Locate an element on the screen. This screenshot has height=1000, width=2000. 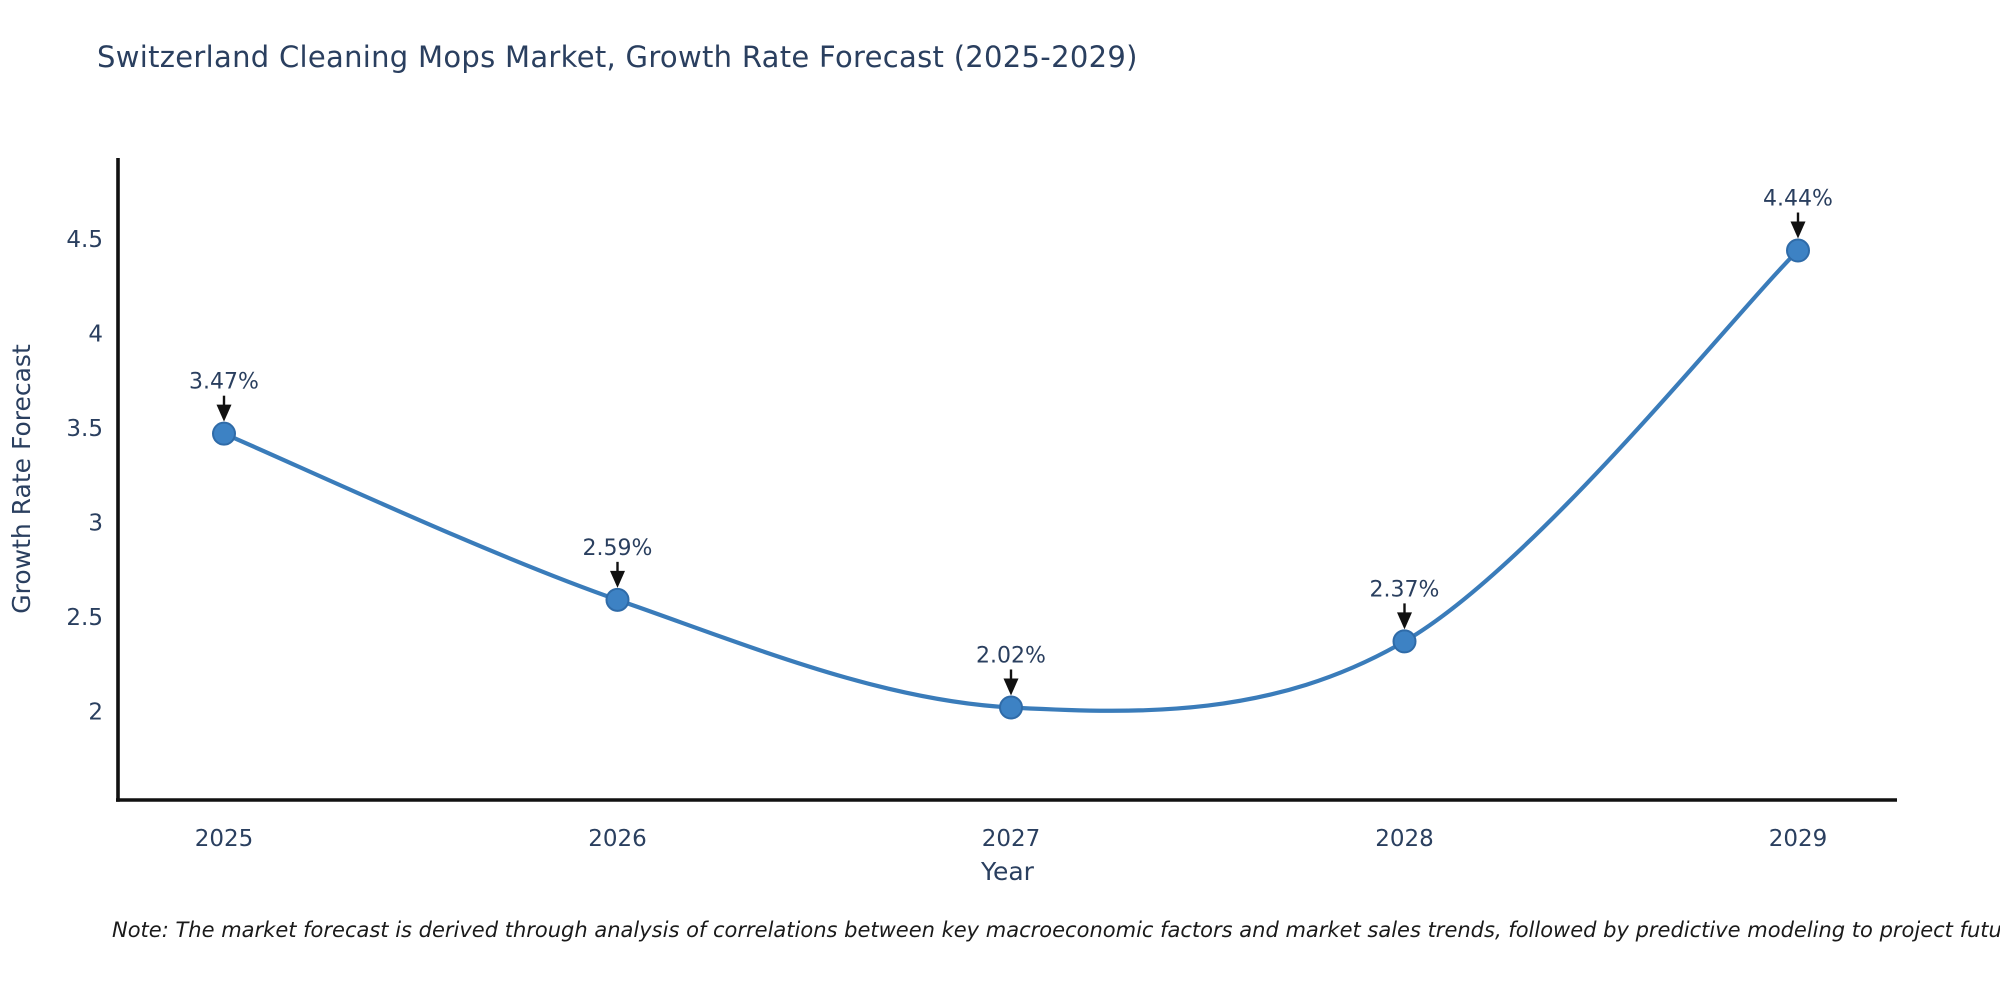
x-axis-title: Year is located at coordinates (1007, 871).